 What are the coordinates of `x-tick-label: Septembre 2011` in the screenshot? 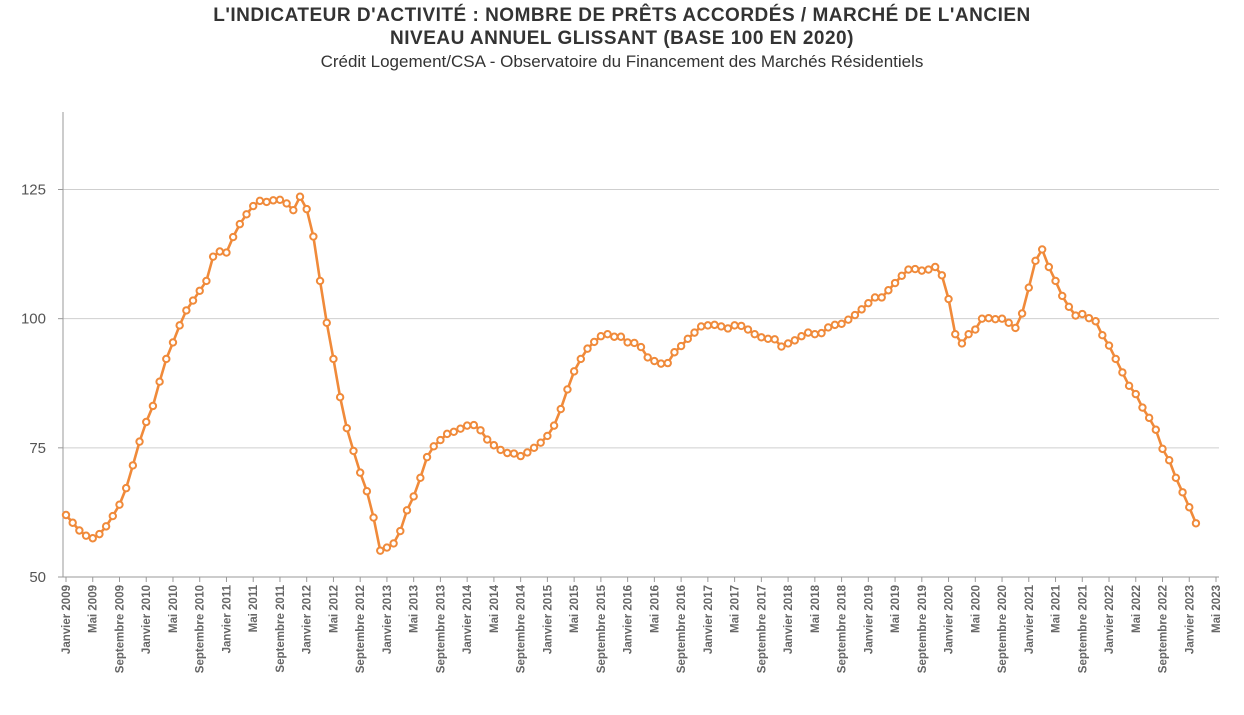 It's located at (281, 628).